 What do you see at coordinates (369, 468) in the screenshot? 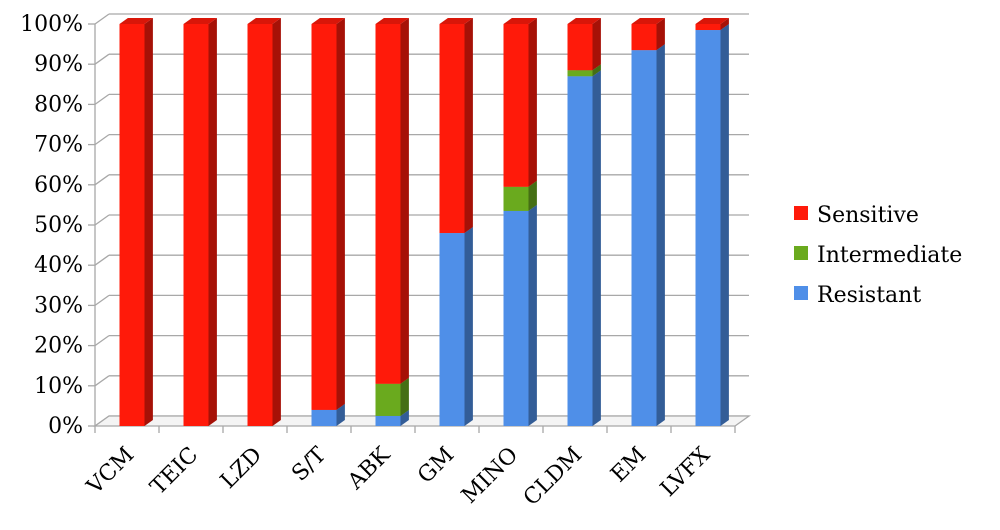
I see `x-tick-label: ABK` at bounding box center [369, 468].